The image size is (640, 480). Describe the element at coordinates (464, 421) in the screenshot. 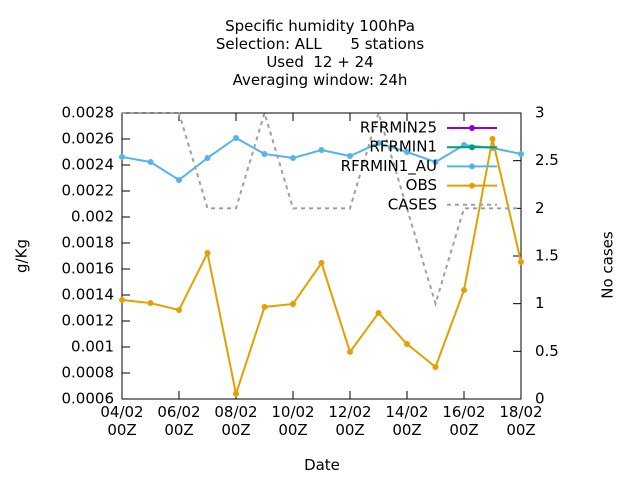

I see `x-tick-label: 16/02 00Z` at that location.